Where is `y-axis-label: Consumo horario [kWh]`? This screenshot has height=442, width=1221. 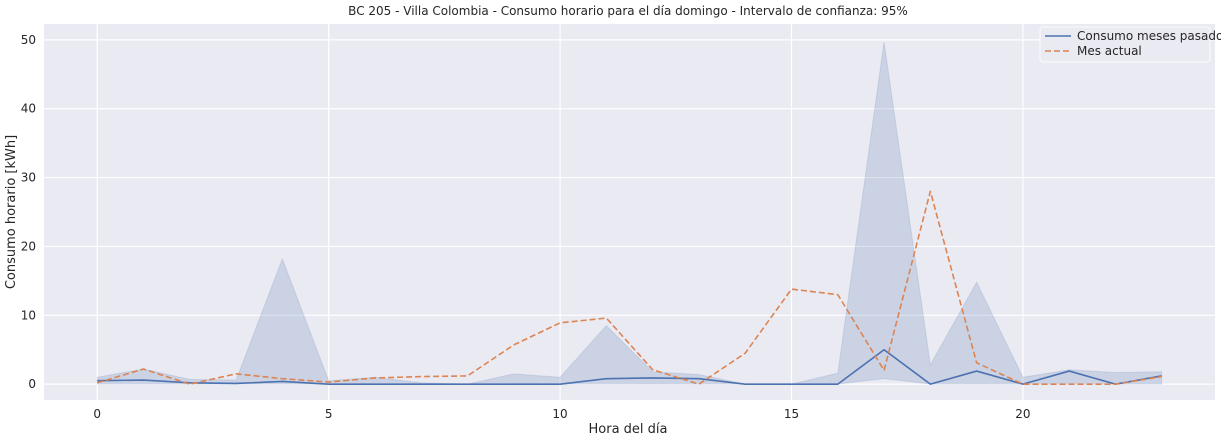
y-axis-label: Consumo horario [kWh] is located at coordinates (11, 212).